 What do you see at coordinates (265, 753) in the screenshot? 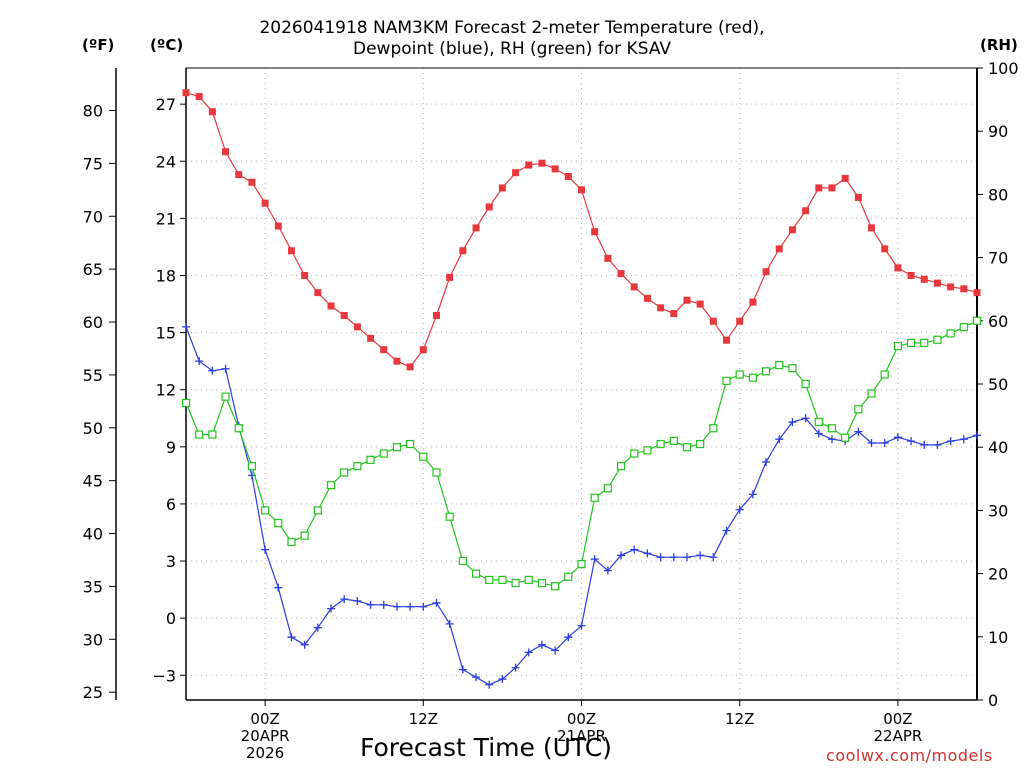
I see `x-tick-label: 2026` at bounding box center [265, 753].